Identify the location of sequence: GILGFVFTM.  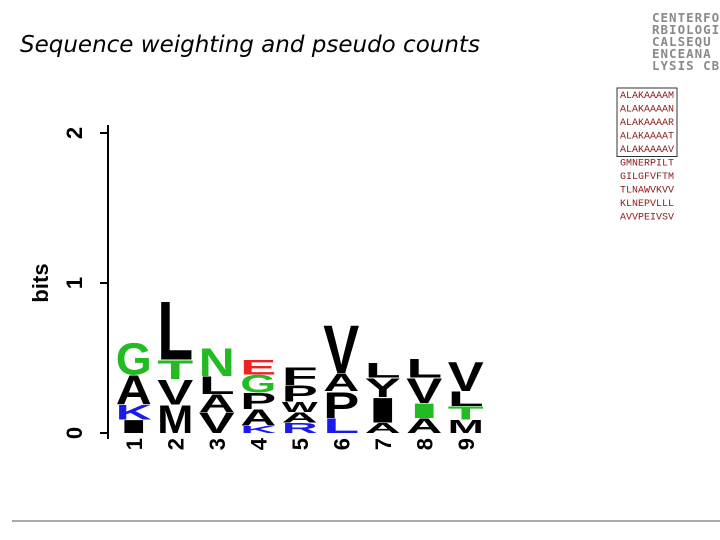
(647, 177).